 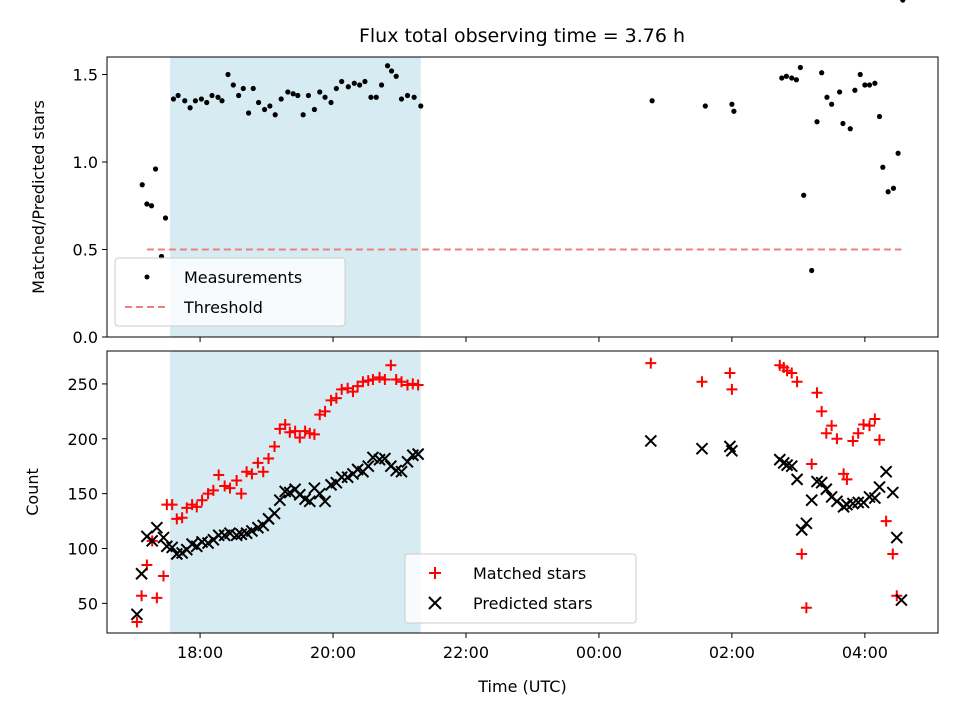 I want to click on top-y-axis-label: Matched/Predicted stars, so click(x=38, y=197).